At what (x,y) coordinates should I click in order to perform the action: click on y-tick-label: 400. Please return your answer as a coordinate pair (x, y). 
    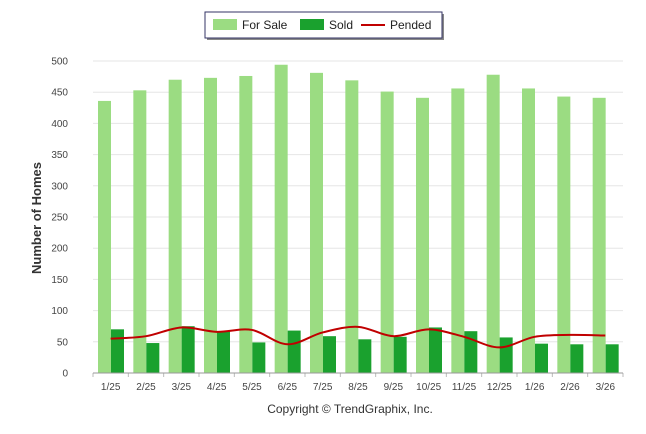
    Looking at the image, I should click on (59, 124).